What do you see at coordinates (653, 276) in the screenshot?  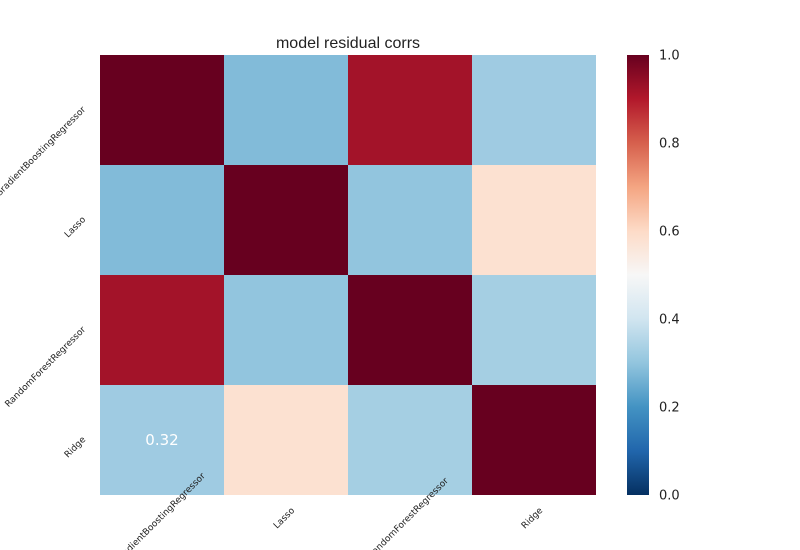 I see `colorbar: 0.0 0.2 0.4 0.6 0.8 1.0` at bounding box center [653, 276].